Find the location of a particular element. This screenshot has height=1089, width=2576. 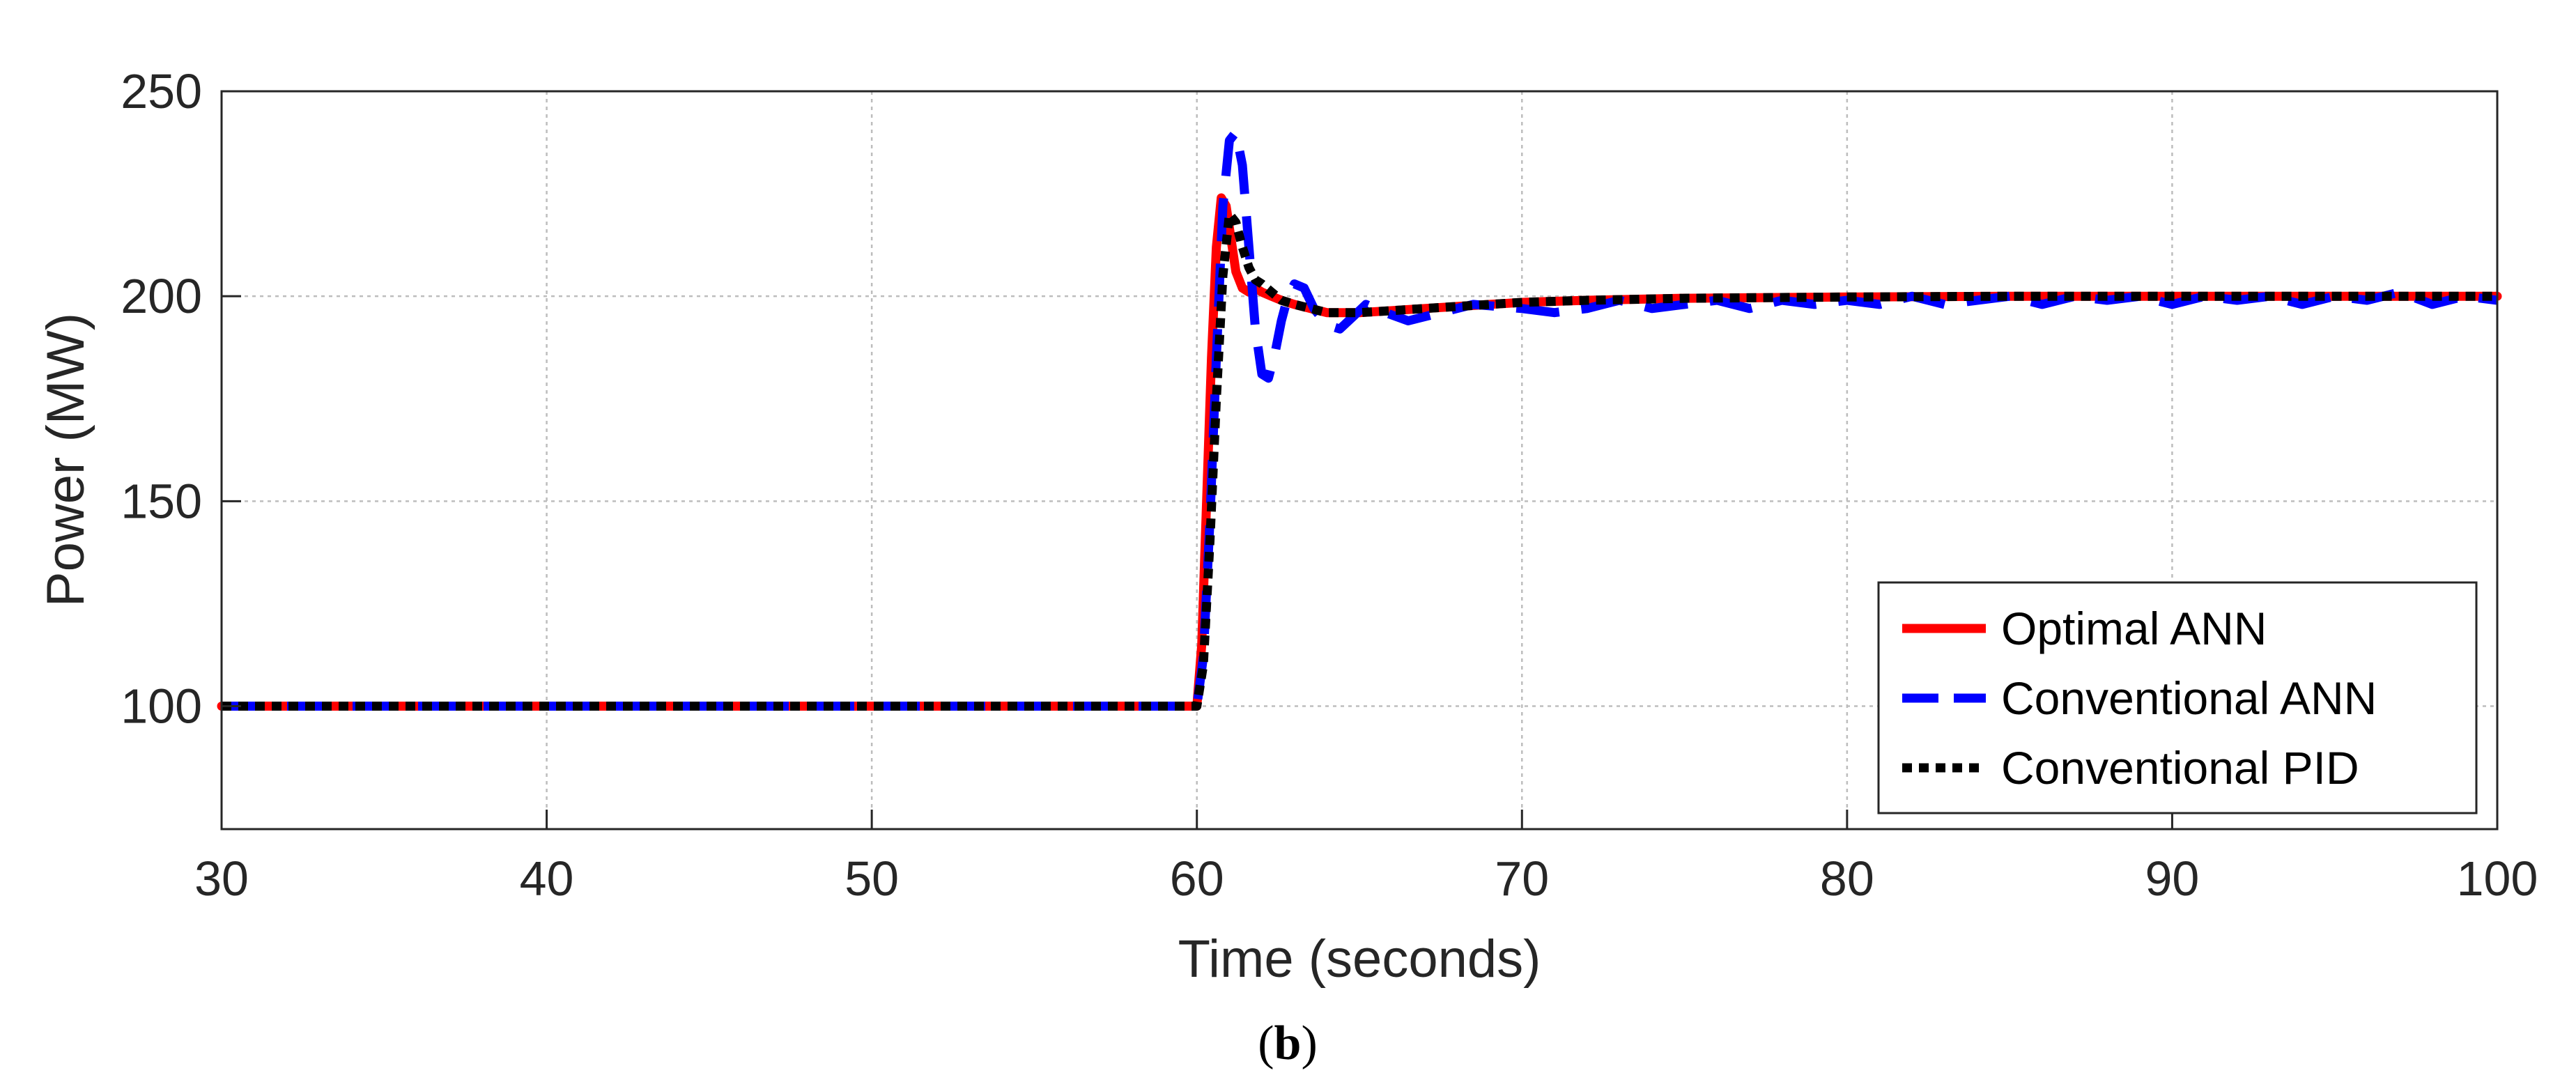

legend-label-2: Conventional ANN is located at coordinates (2189, 698).